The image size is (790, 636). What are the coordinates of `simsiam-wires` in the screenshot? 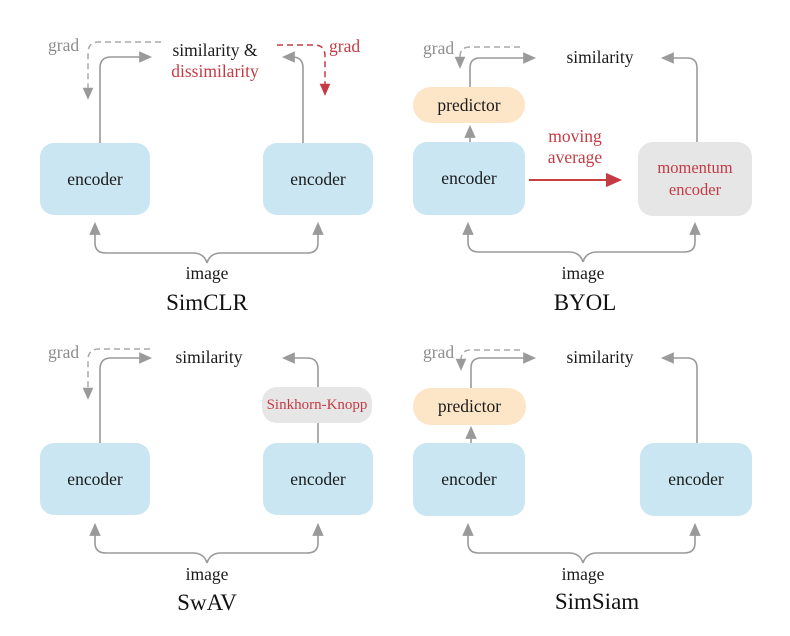 It's located at (578, 456).